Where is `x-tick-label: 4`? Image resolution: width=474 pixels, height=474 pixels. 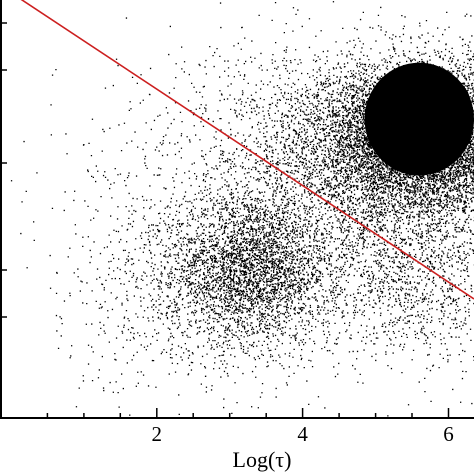 x-tick-label: 4 is located at coordinates (302, 434).